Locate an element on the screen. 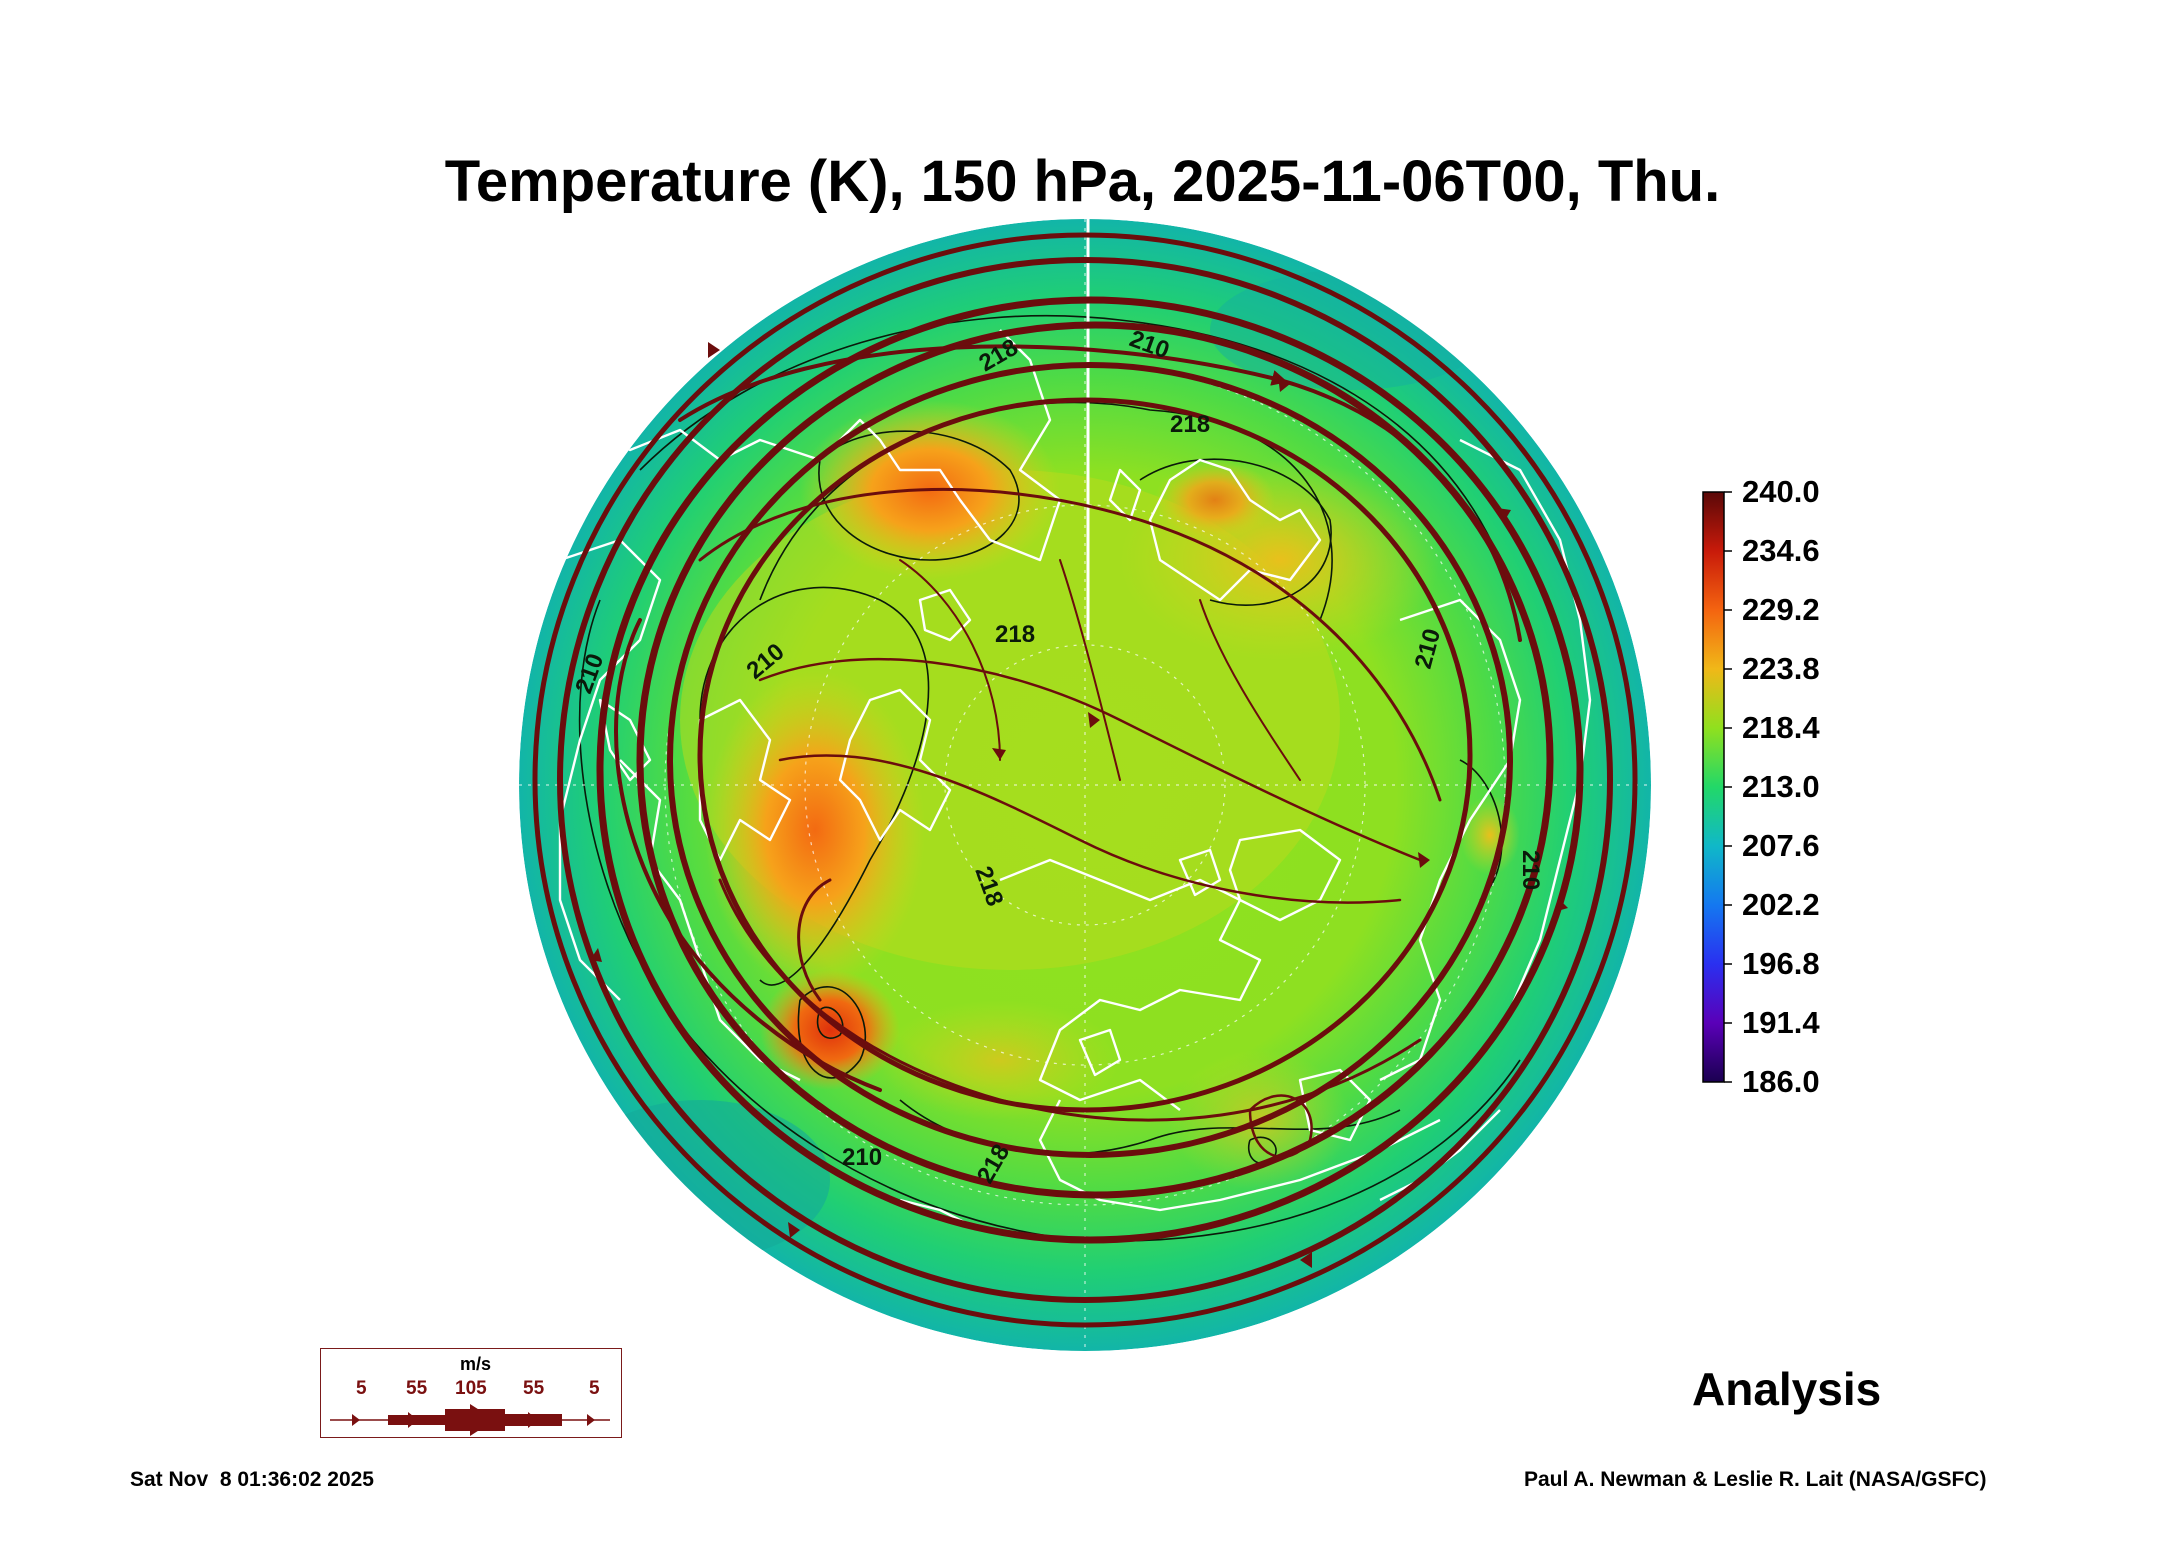 The height and width of the screenshot is (1561, 2165). colorbar-label: 191.4 is located at coordinates (1781, 1022).